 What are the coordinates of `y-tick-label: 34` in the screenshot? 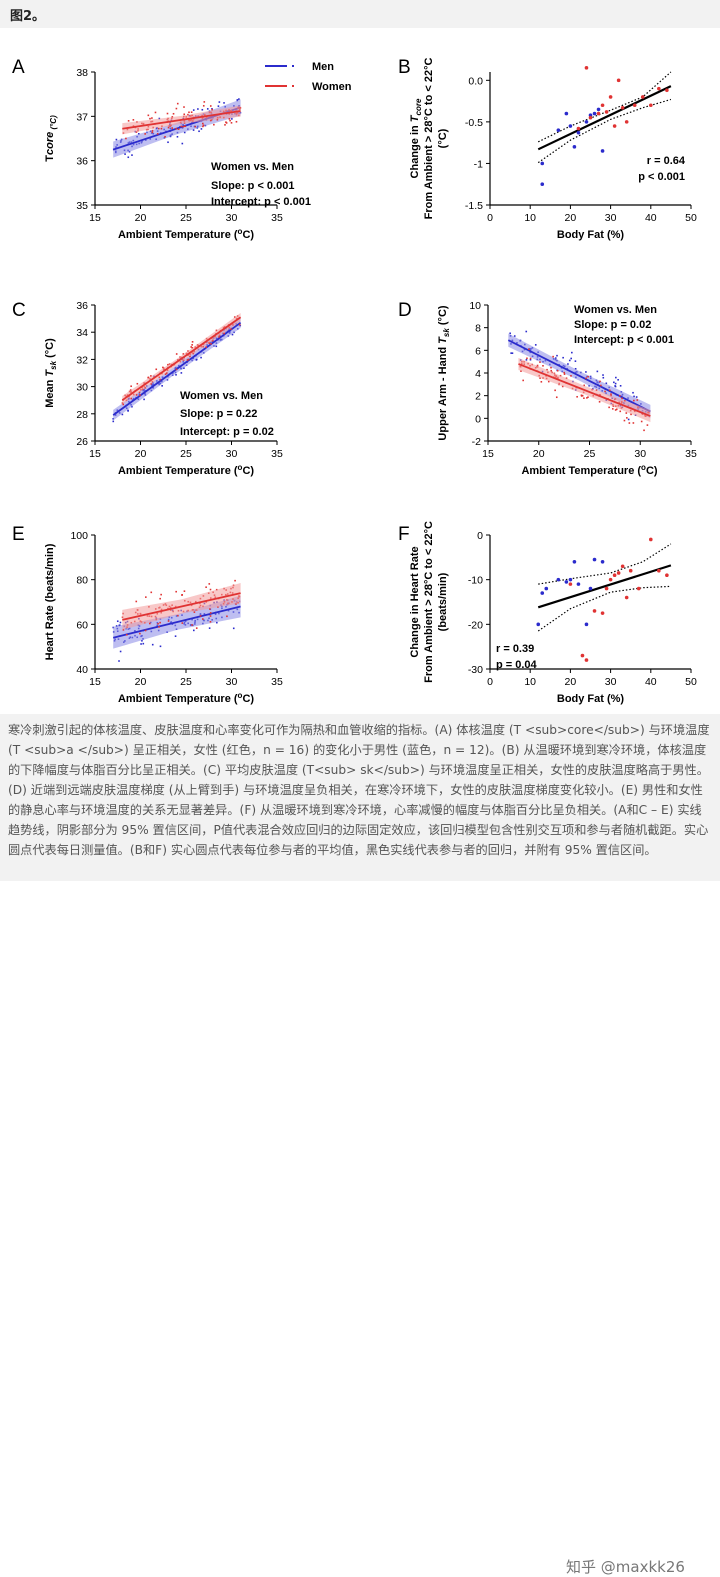 It's located at (82, 333).